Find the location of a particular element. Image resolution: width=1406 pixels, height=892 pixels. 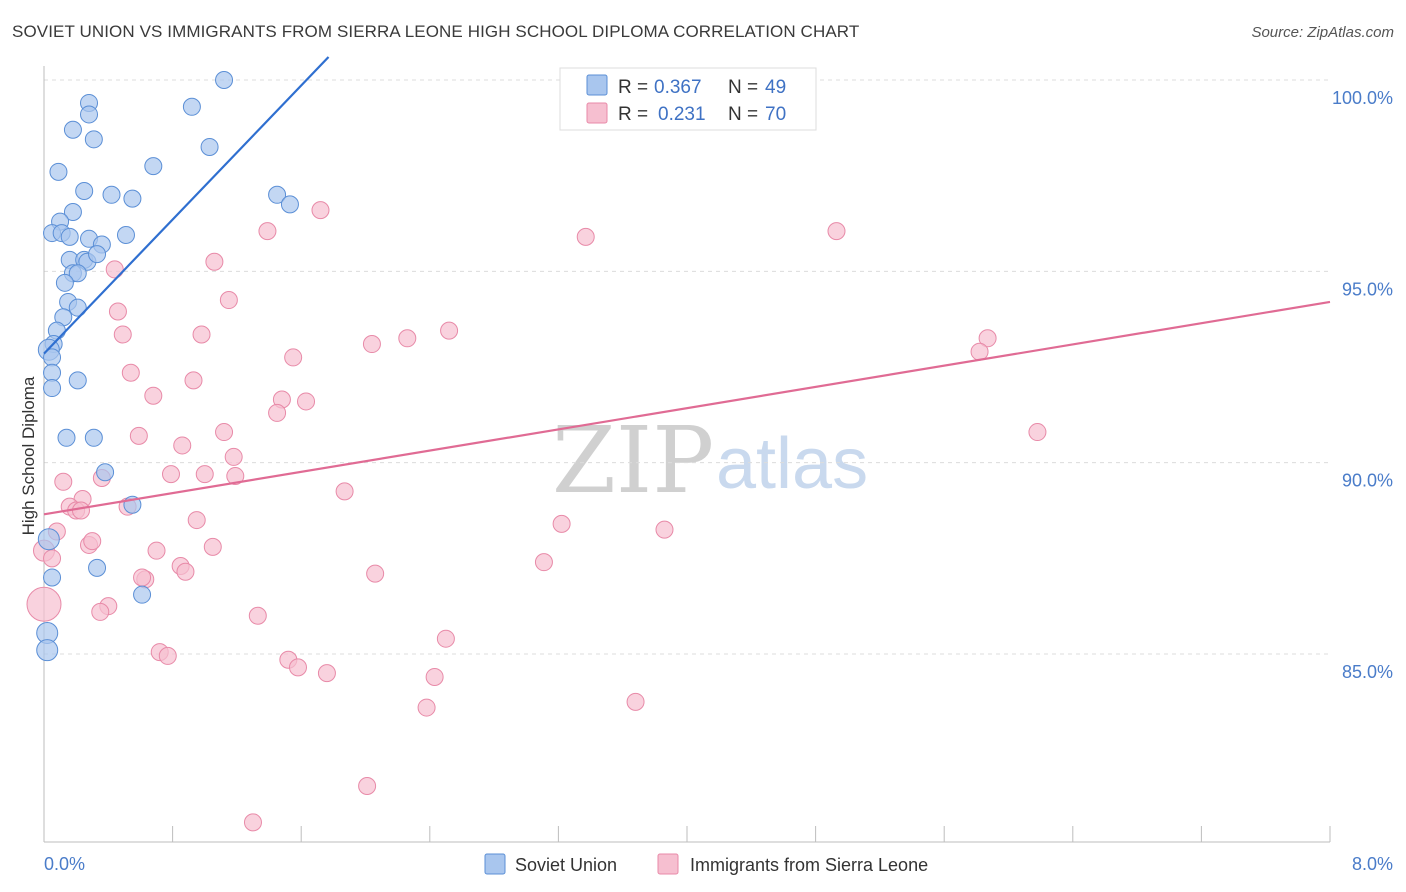

y-axis-label: High School Diploma is located at coordinates (28, 455).